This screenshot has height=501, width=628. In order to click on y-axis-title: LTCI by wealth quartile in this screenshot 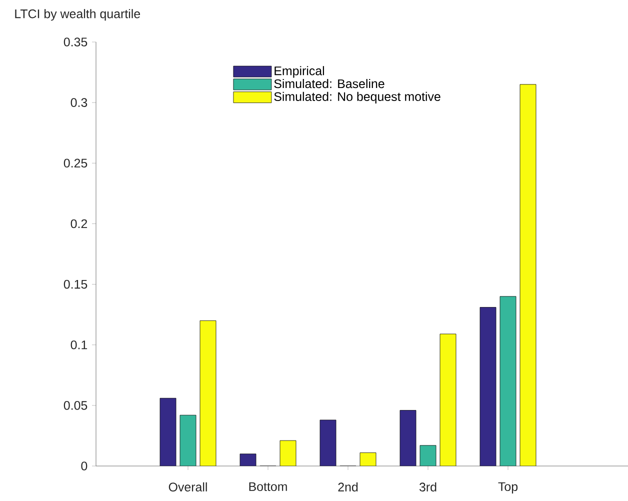, I will do `click(77, 15)`.